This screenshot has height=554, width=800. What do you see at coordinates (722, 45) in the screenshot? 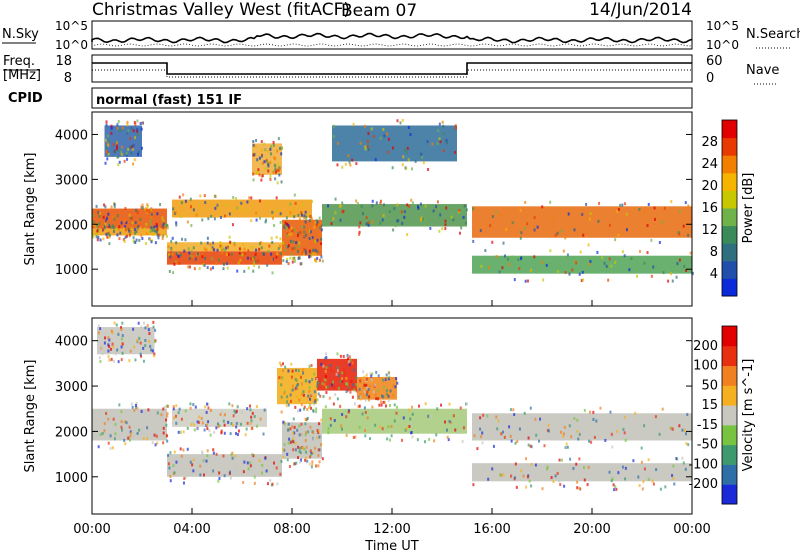
I see `sky-right-tick-bottom: 10^0` at bounding box center [722, 45].